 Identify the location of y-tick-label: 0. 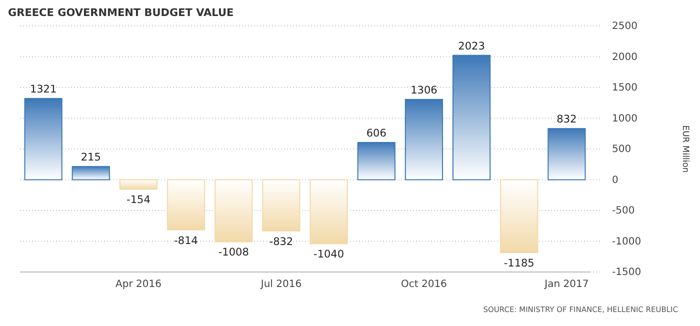
(615, 180).